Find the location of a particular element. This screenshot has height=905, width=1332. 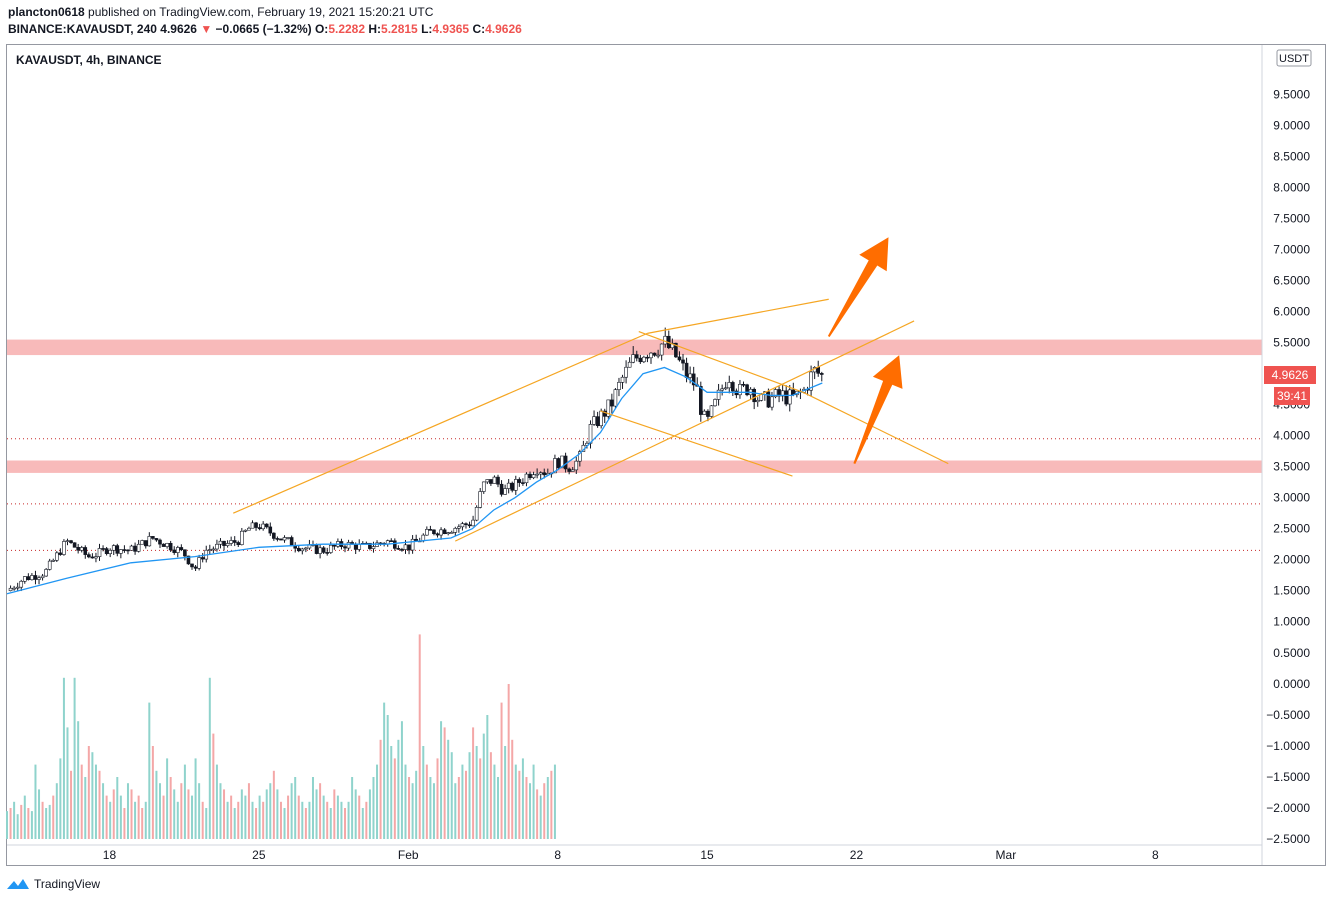

open-value: 5.2282 is located at coordinates (347, 29).